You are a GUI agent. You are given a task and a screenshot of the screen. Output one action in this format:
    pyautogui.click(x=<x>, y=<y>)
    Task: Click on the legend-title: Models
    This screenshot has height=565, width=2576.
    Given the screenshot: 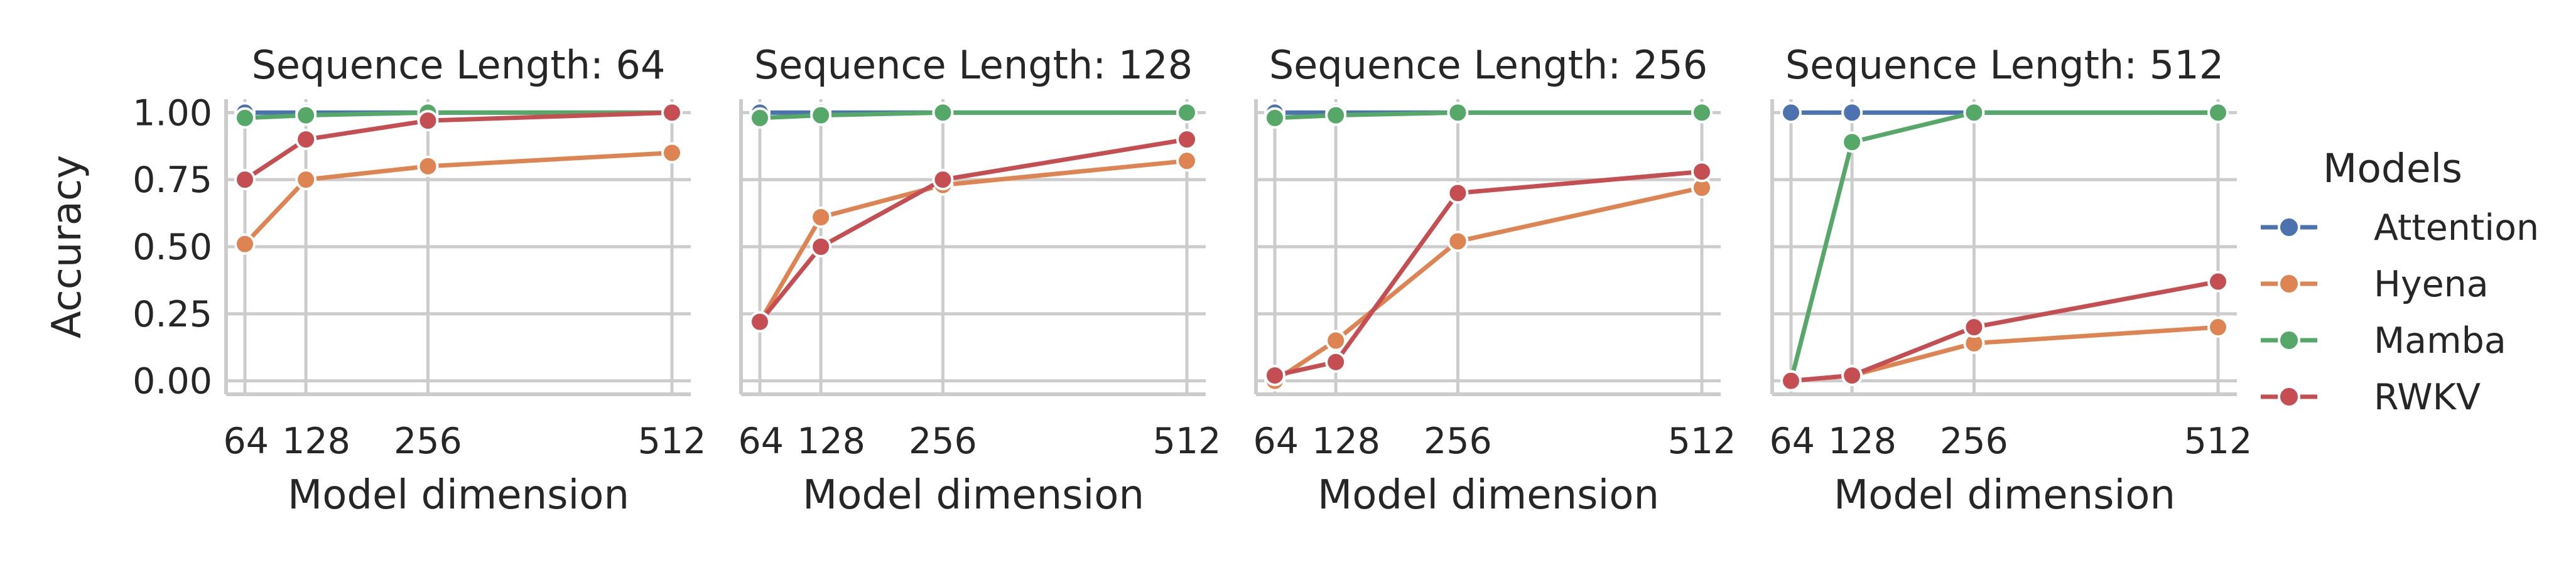 What is the action you would take?
    pyautogui.click(x=2392, y=168)
    